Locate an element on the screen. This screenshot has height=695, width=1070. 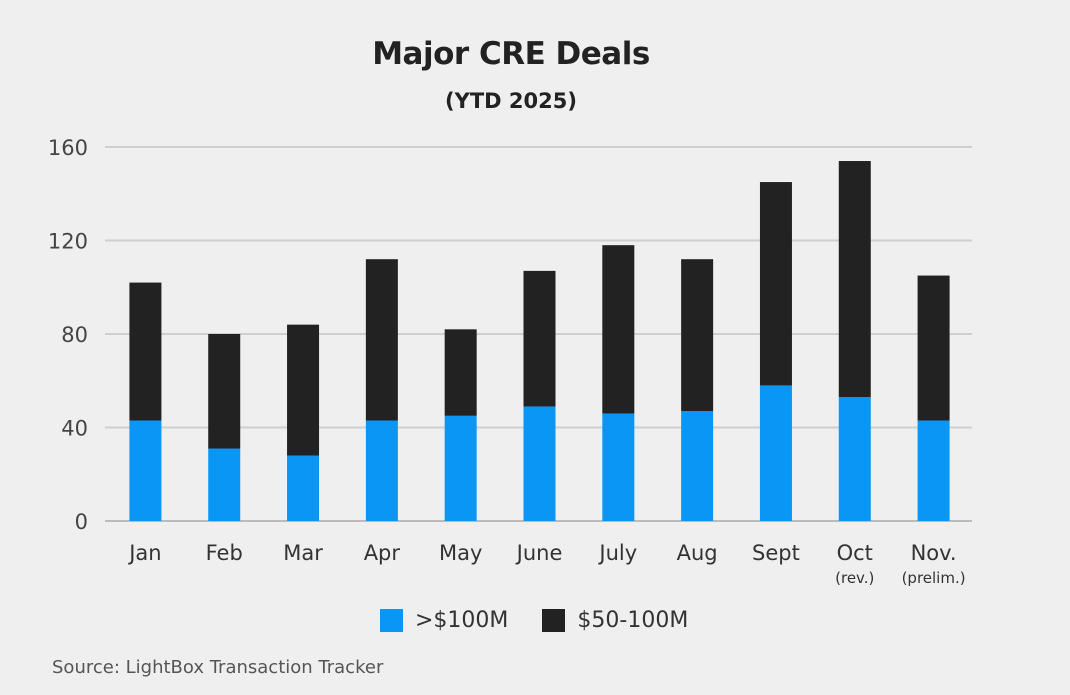
x-tick-label: July is located at coordinates (617, 553).